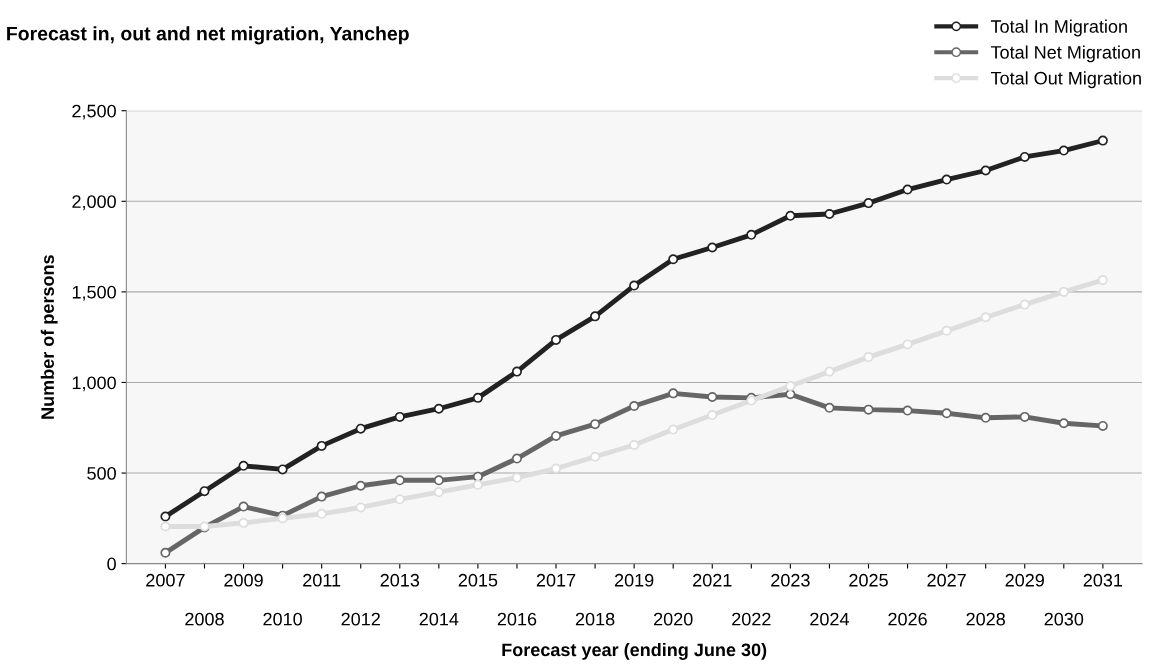 The width and height of the screenshot is (1170, 671). I want to click on x-tick-label: 2013, so click(400, 580).